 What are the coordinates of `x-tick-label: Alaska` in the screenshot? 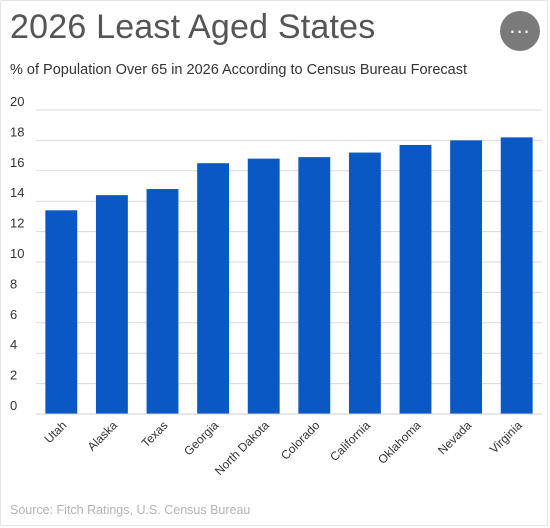 It's located at (103, 436).